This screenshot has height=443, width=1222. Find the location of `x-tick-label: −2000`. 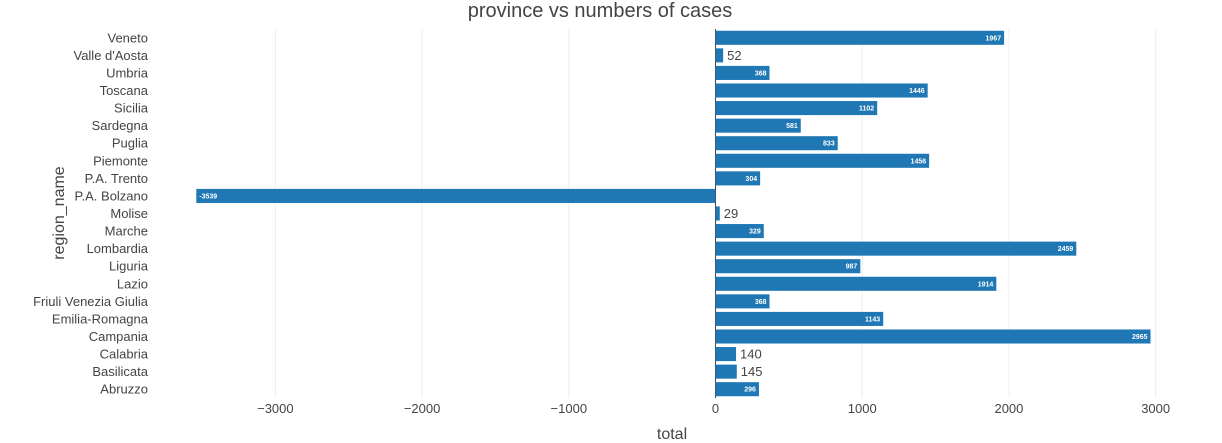

x-tick-label: −2000 is located at coordinates (422, 408).